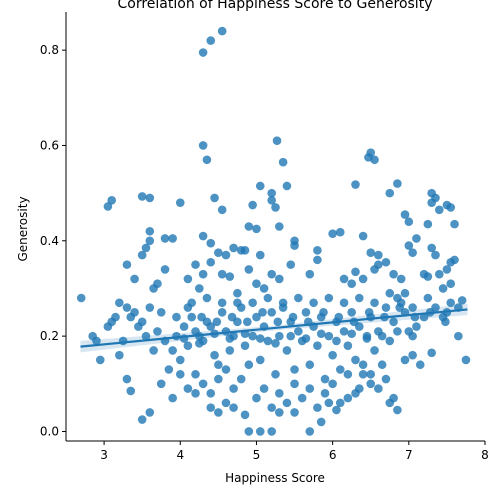  Describe the element at coordinates (49, 431) in the screenshot. I see `y-tick-label: 0.0` at that location.